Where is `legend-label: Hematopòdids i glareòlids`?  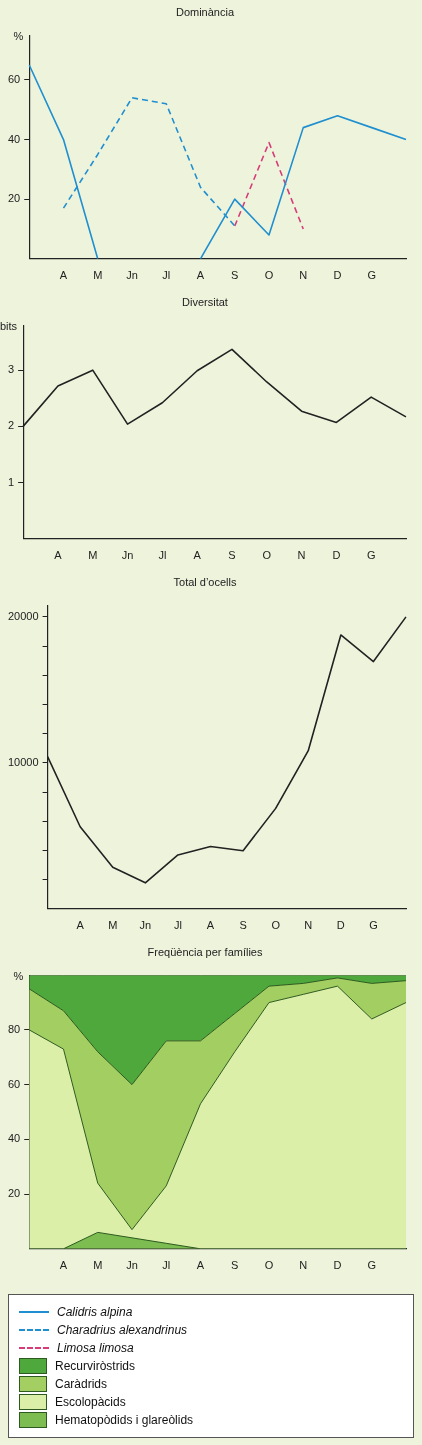
legend-label: Hematopòdids i glareòlids is located at coordinates (124, 1420).